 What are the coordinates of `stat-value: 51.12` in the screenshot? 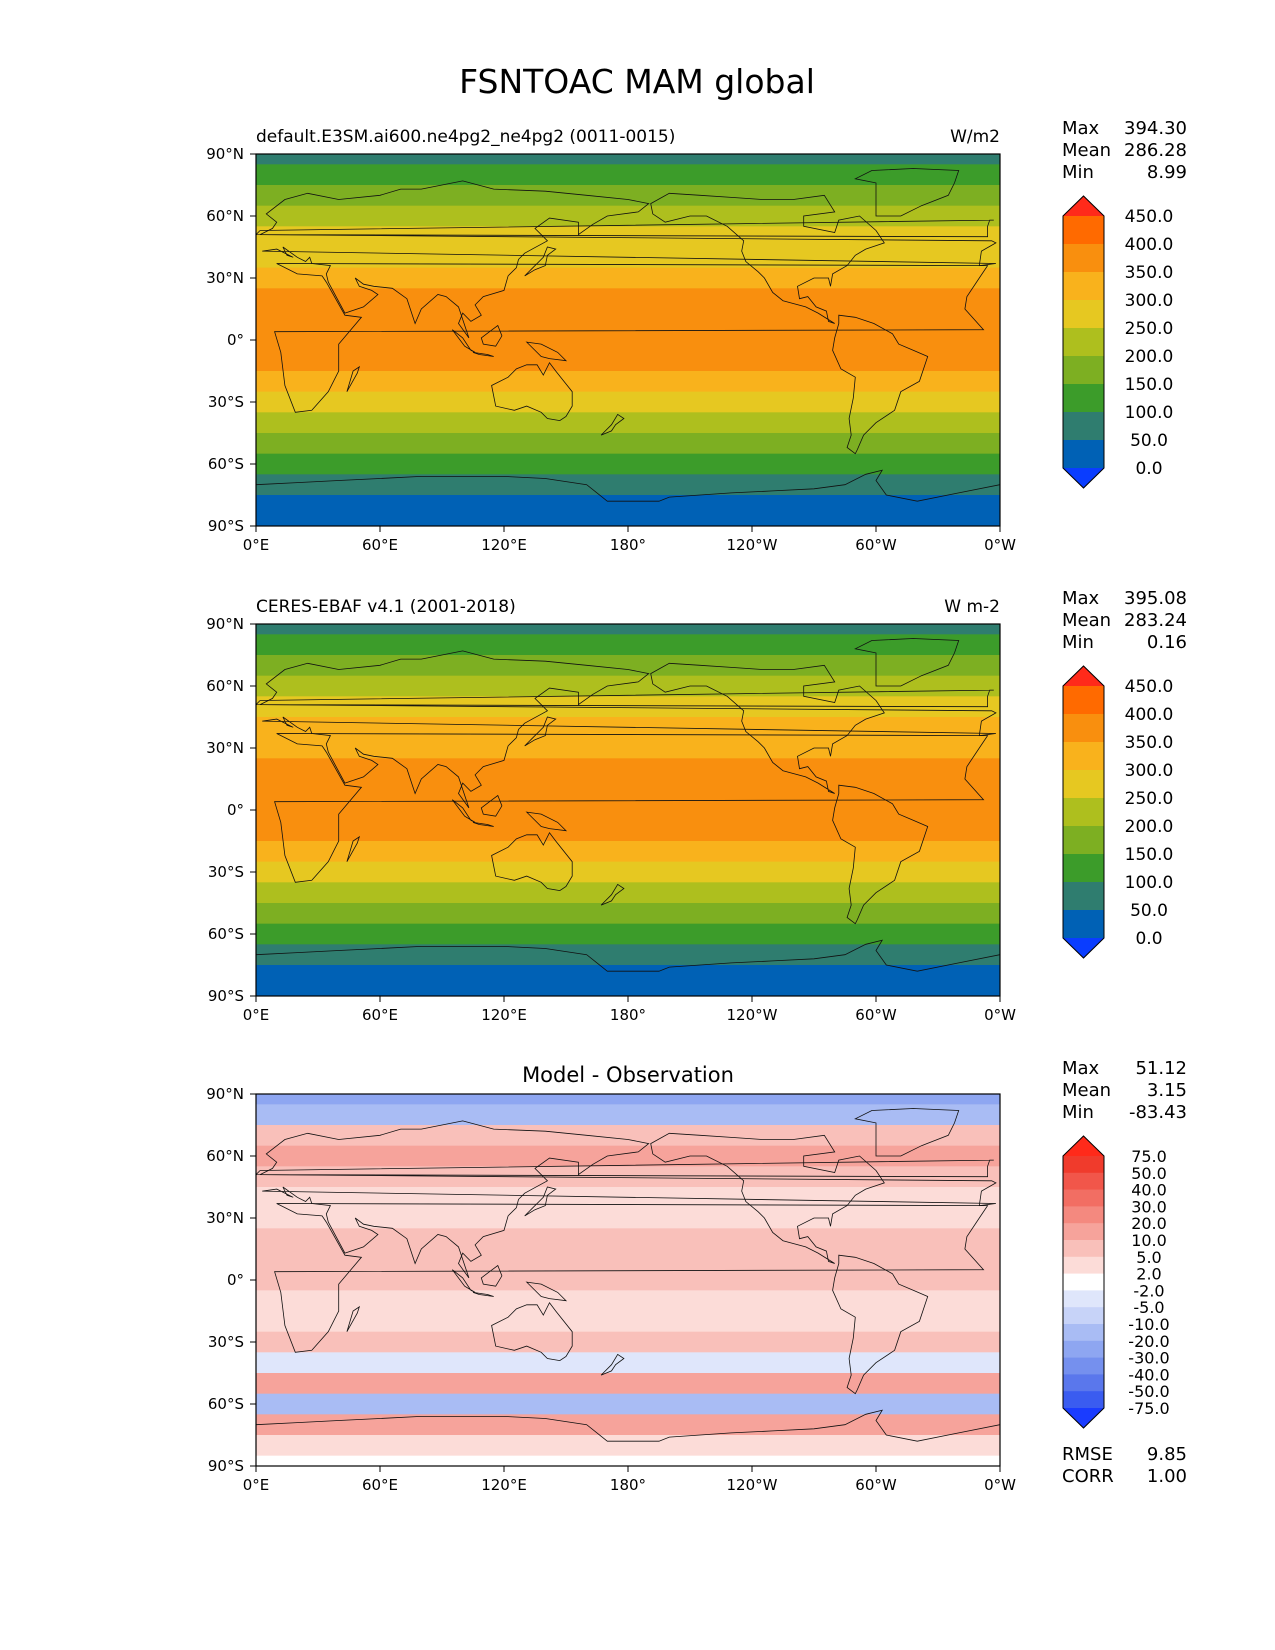 It's located at (1161, 1068).